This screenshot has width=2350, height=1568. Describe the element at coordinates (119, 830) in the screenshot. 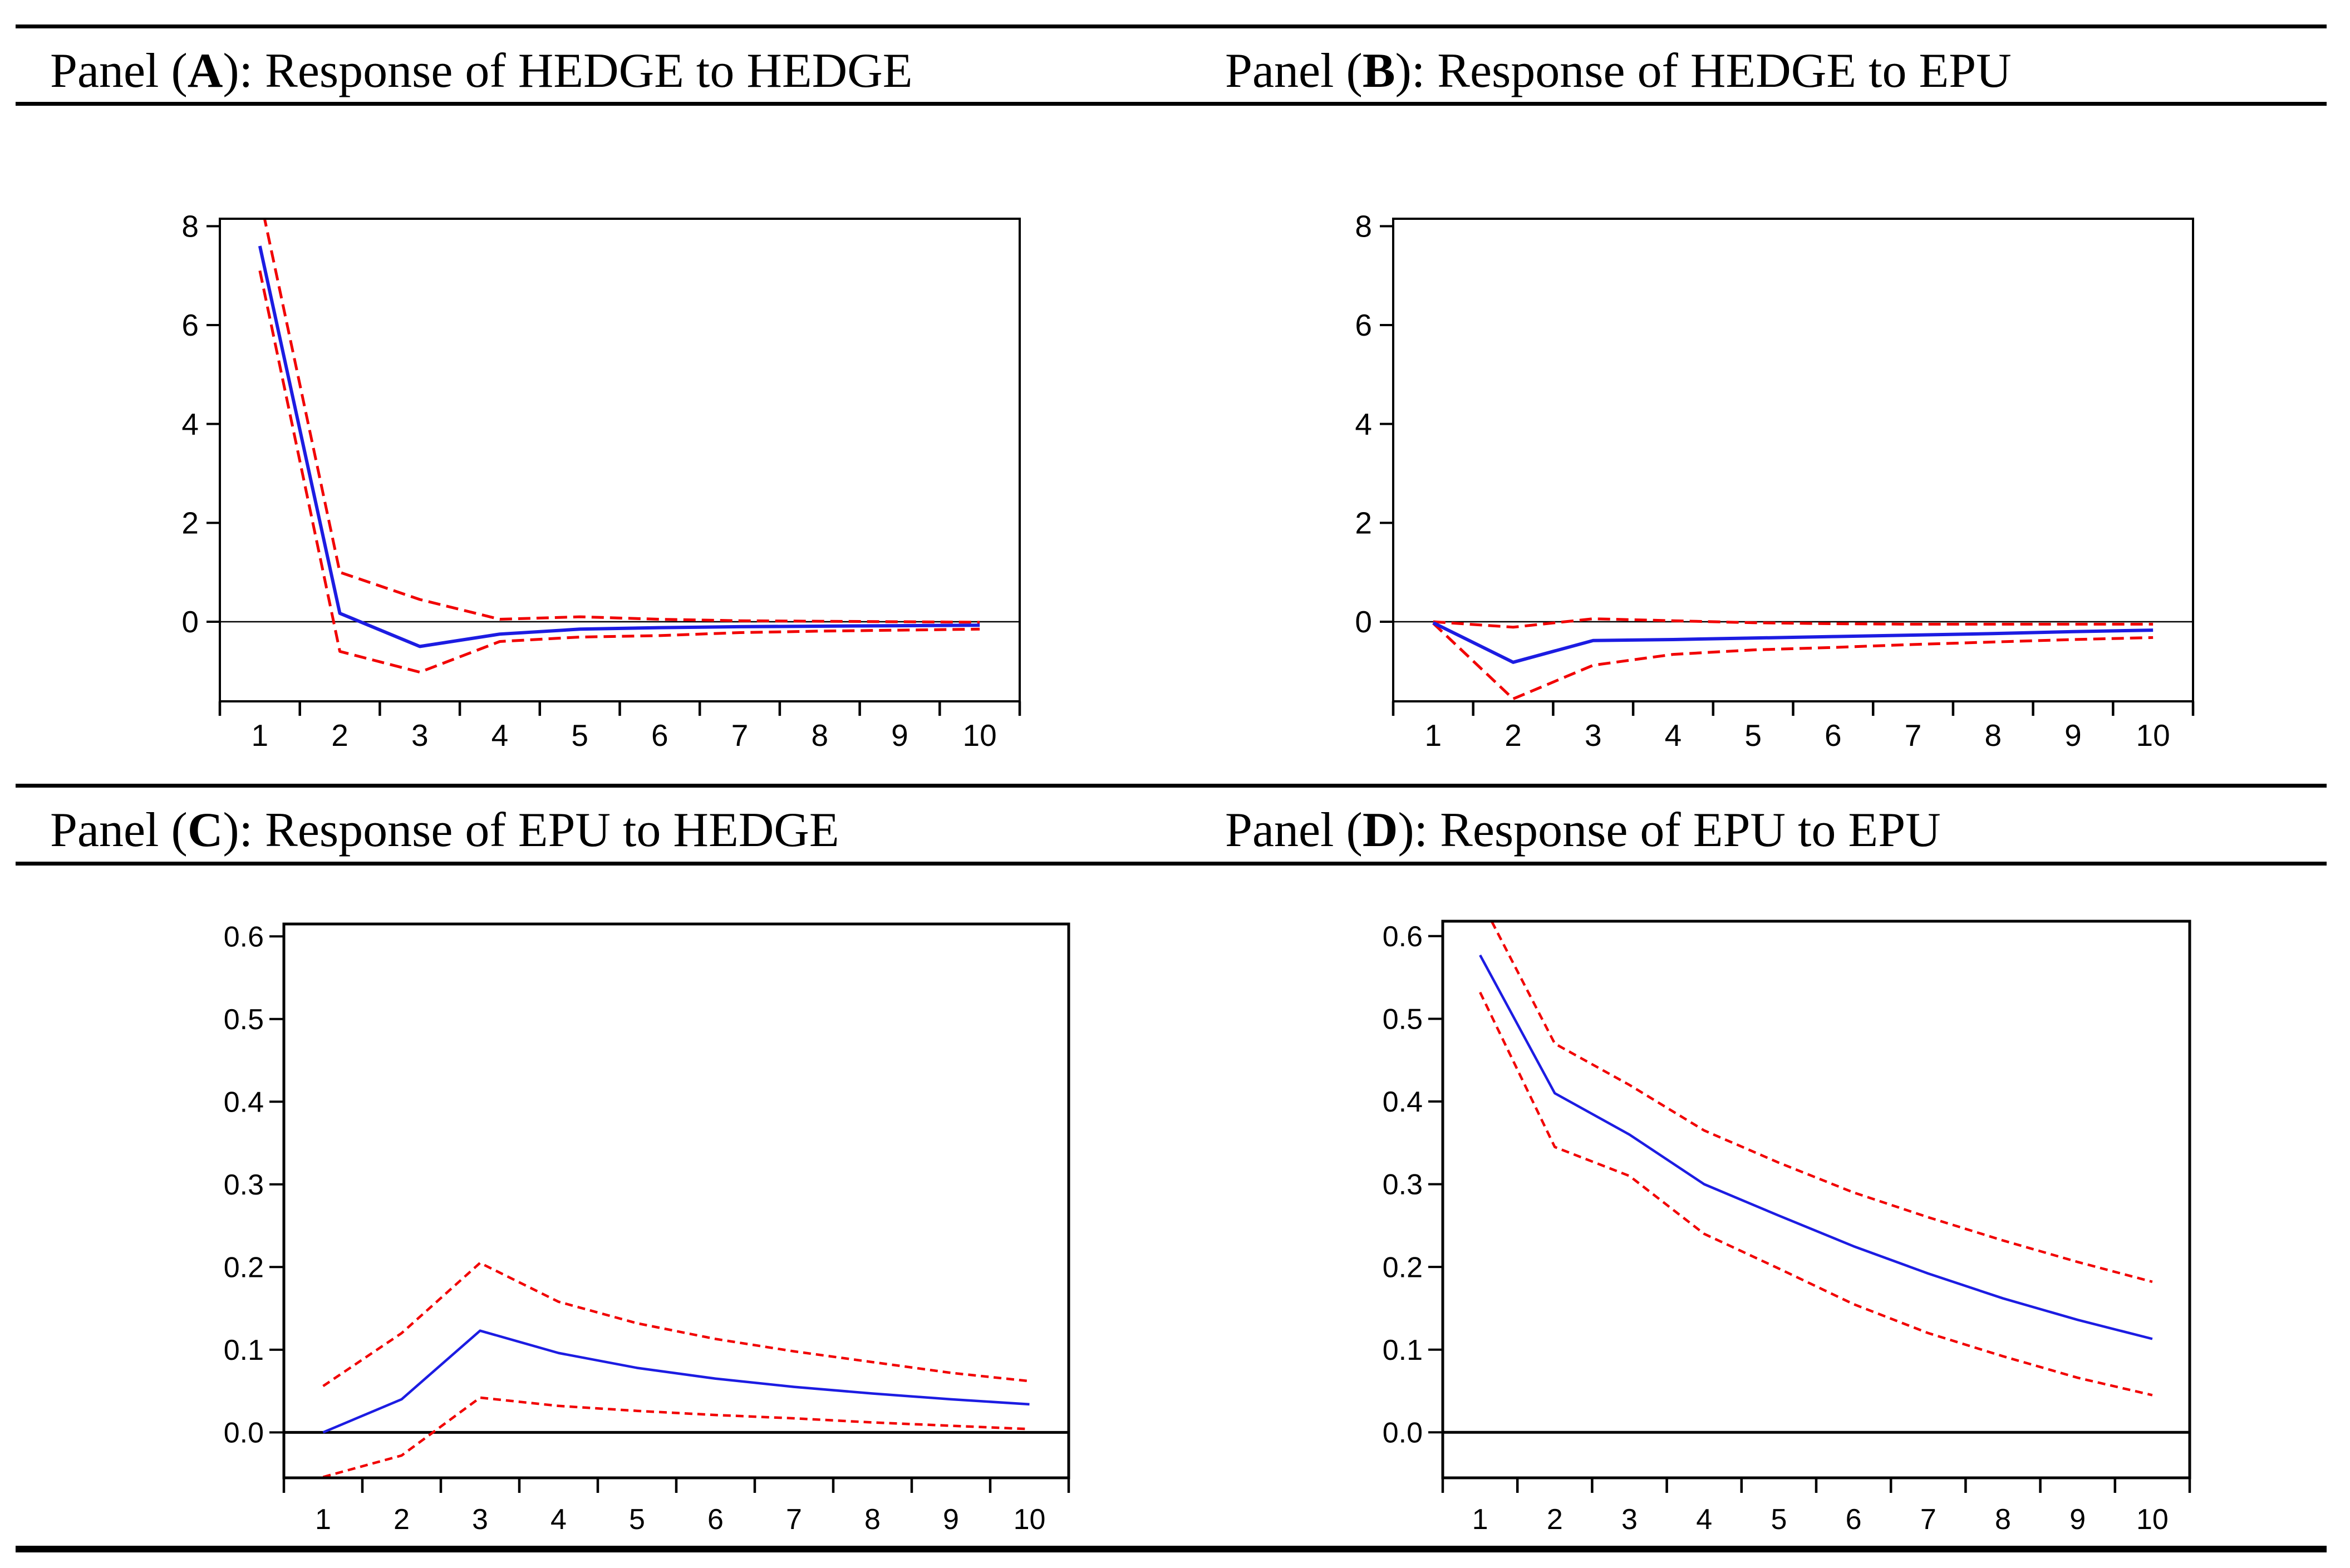

I see `panel-c-title-prefix: Panel (` at that location.